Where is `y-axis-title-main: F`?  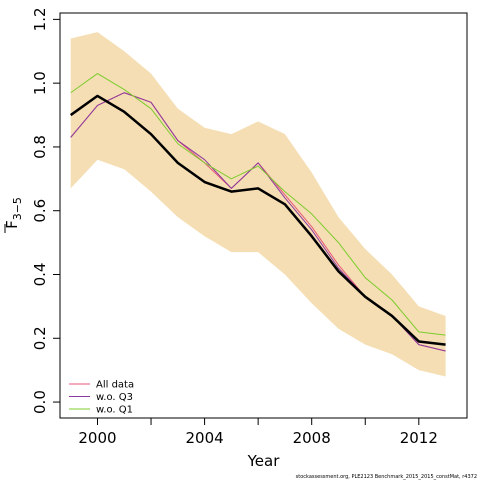
y-axis-title-main: F is located at coordinates (12, 224).